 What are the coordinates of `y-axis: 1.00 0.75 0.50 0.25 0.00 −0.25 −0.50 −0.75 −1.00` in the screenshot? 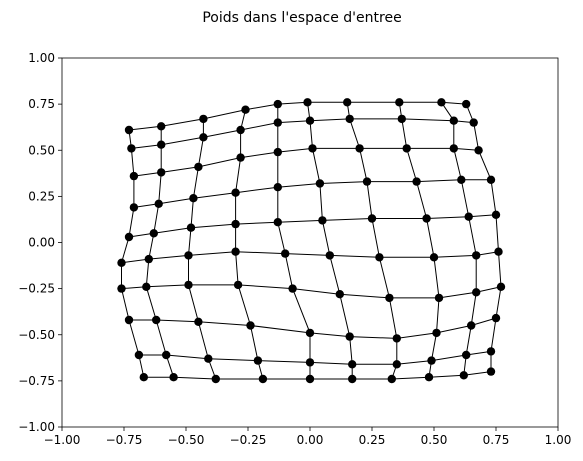 It's located at (40, 242).